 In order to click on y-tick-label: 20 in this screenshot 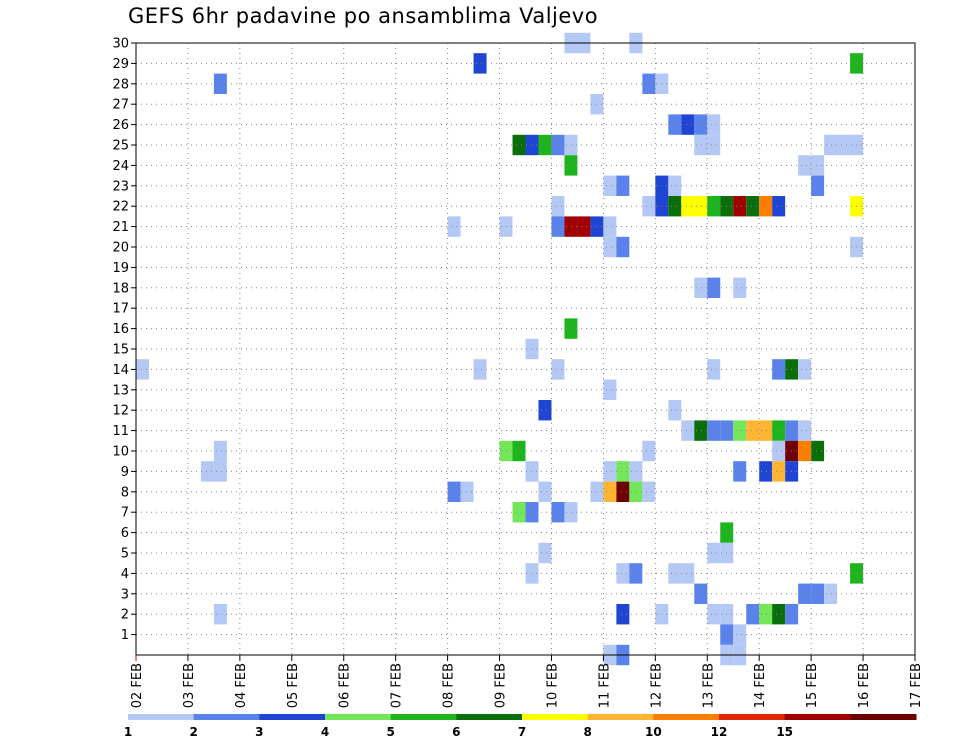, I will do `click(120, 248)`.